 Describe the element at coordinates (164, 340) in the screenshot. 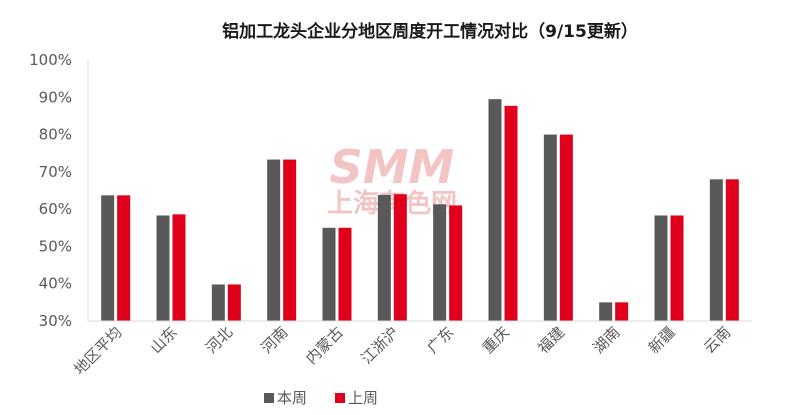

I see `x-category-label: 山东` at that location.